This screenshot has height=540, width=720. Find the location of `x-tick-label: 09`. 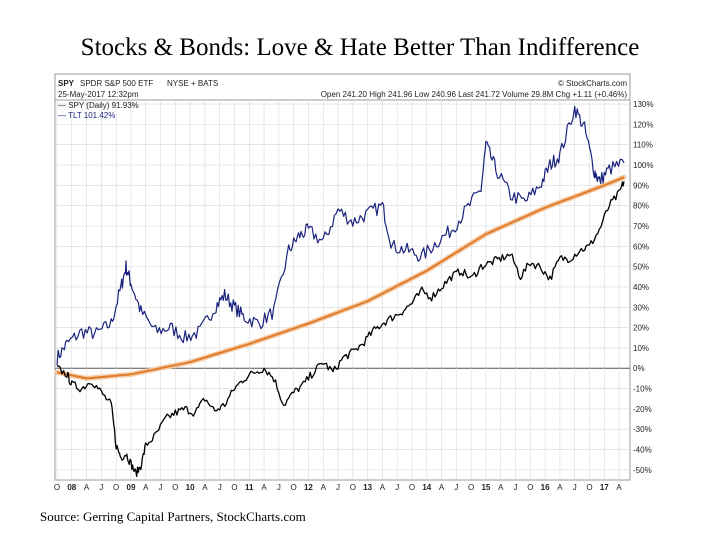

x-tick-label: 09 is located at coordinates (131, 487).